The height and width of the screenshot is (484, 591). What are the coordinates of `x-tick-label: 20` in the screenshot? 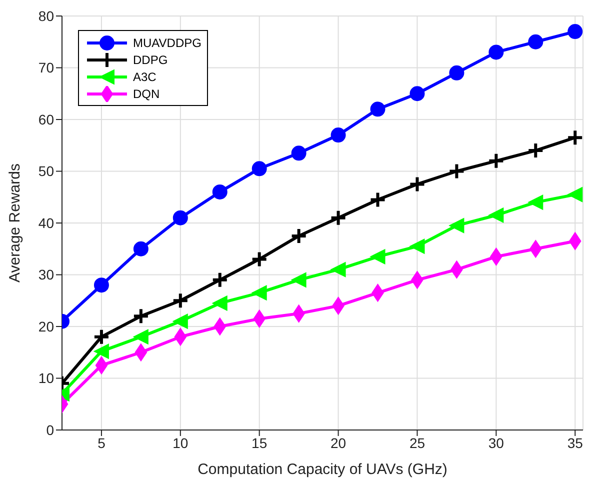 It's located at (338, 442).